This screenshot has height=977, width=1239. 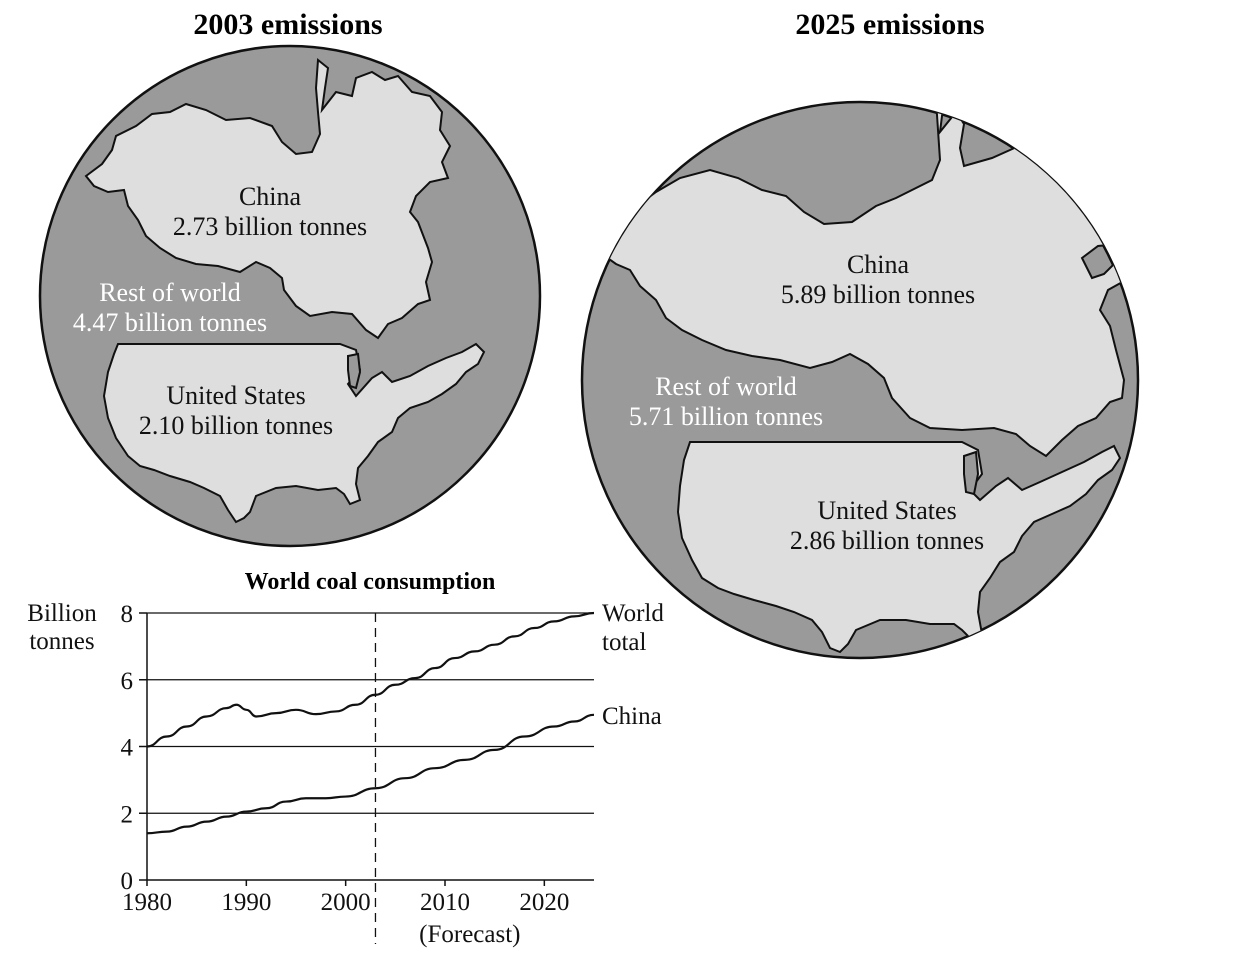 What do you see at coordinates (236, 425) in the screenshot?
I see `us-value: 2.10 billion tonnes` at bounding box center [236, 425].